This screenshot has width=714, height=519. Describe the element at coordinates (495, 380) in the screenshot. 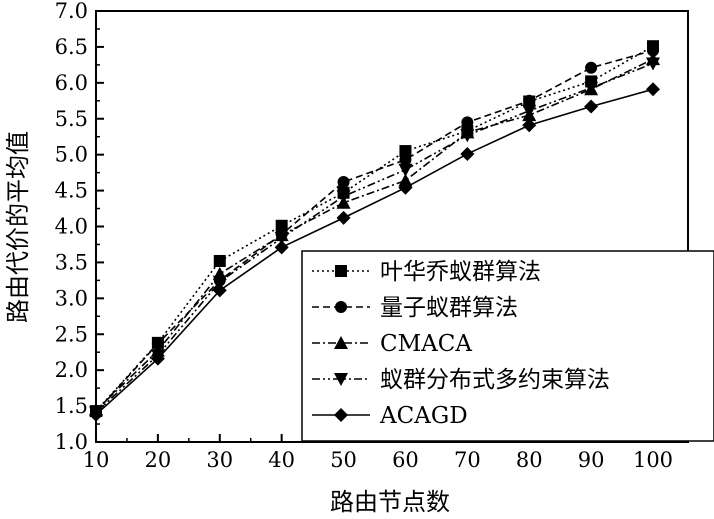

I see `legend-label: 蚁群分布式多约束算法` at that location.